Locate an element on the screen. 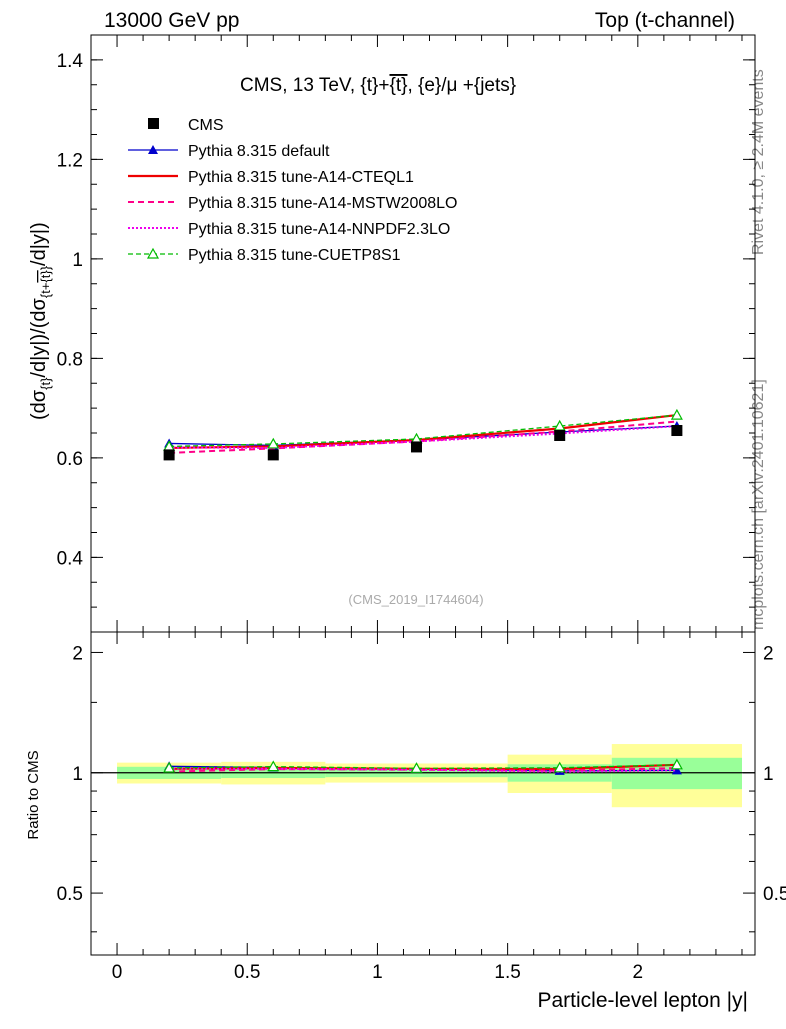  chart-title: CMS, 13 TeV, {t}+{t}, {e}/μ +{jets} is located at coordinates (378, 85).